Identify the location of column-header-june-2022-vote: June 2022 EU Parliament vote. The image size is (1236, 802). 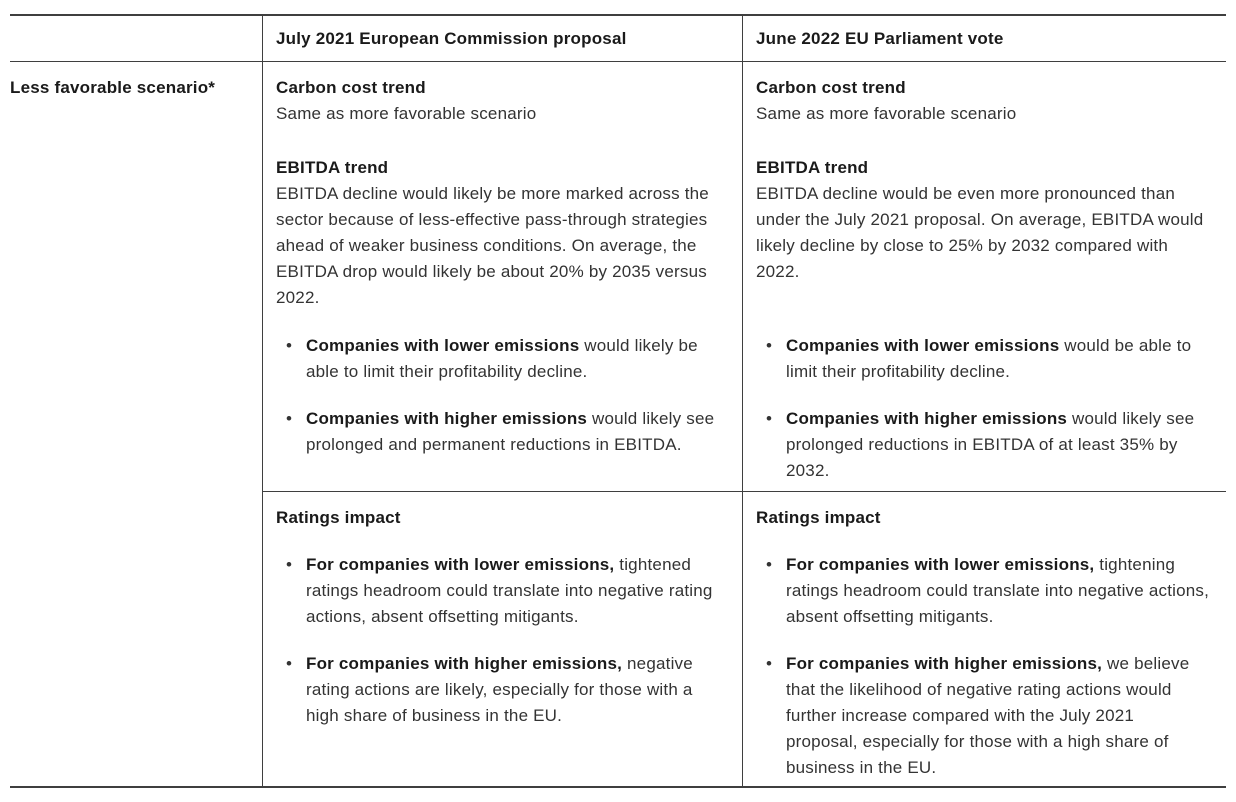
(984, 38).